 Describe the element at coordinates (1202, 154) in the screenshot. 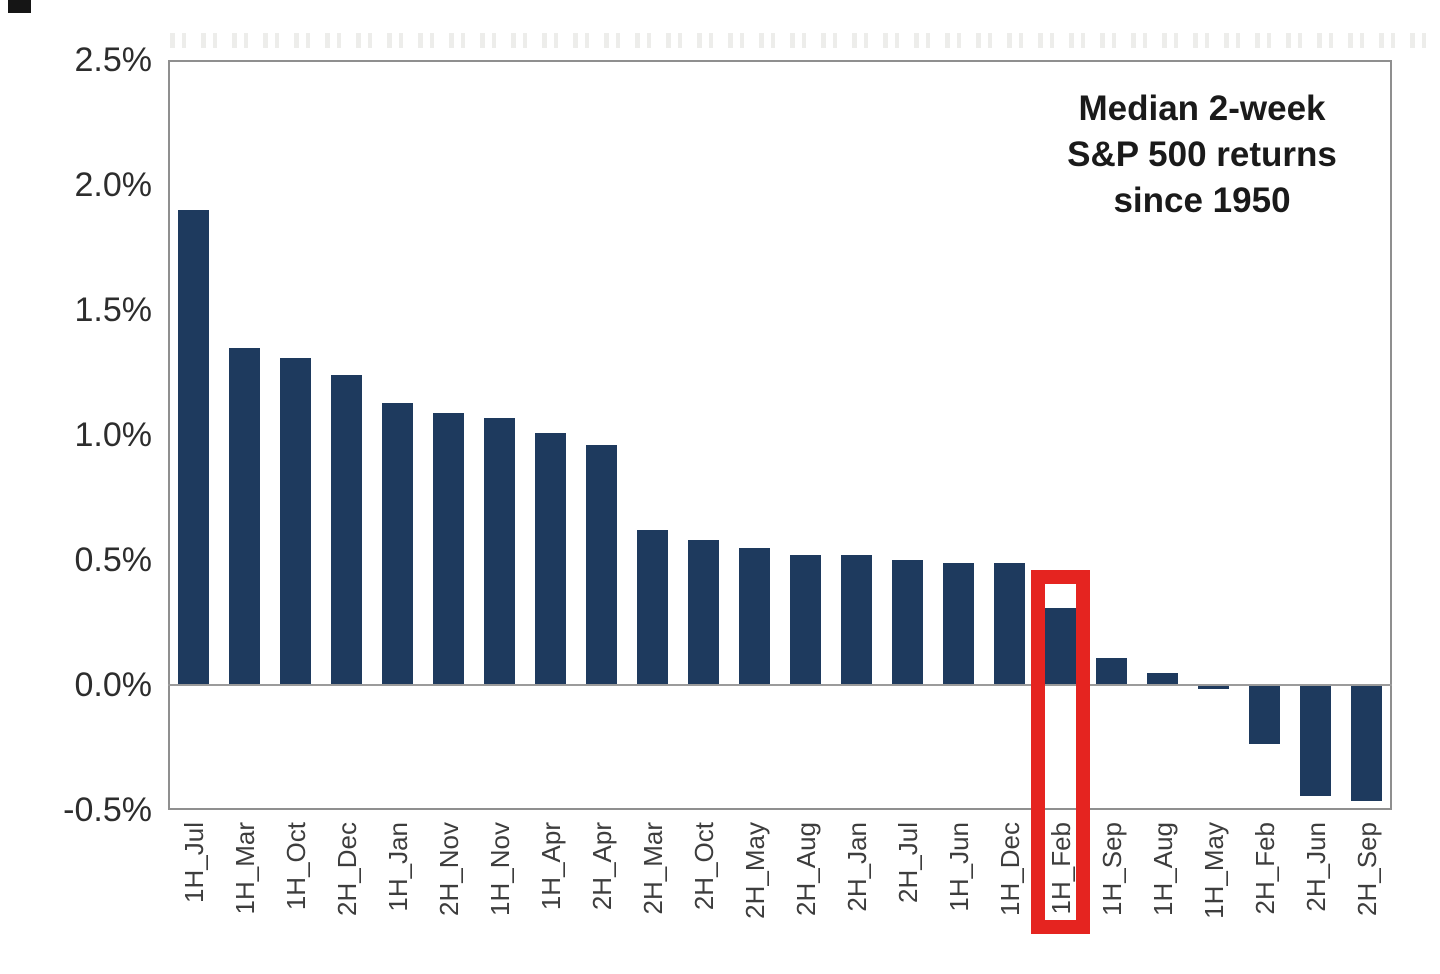

I see `chart-title: Median 2-week S&P 500 returns since 1950` at that location.